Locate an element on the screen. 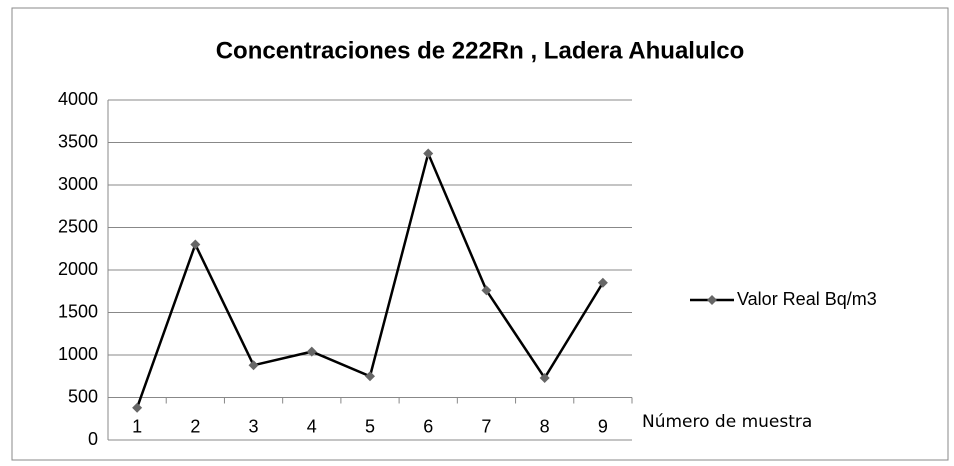  x-tick-label: 7 is located at coordinates (486, 426).